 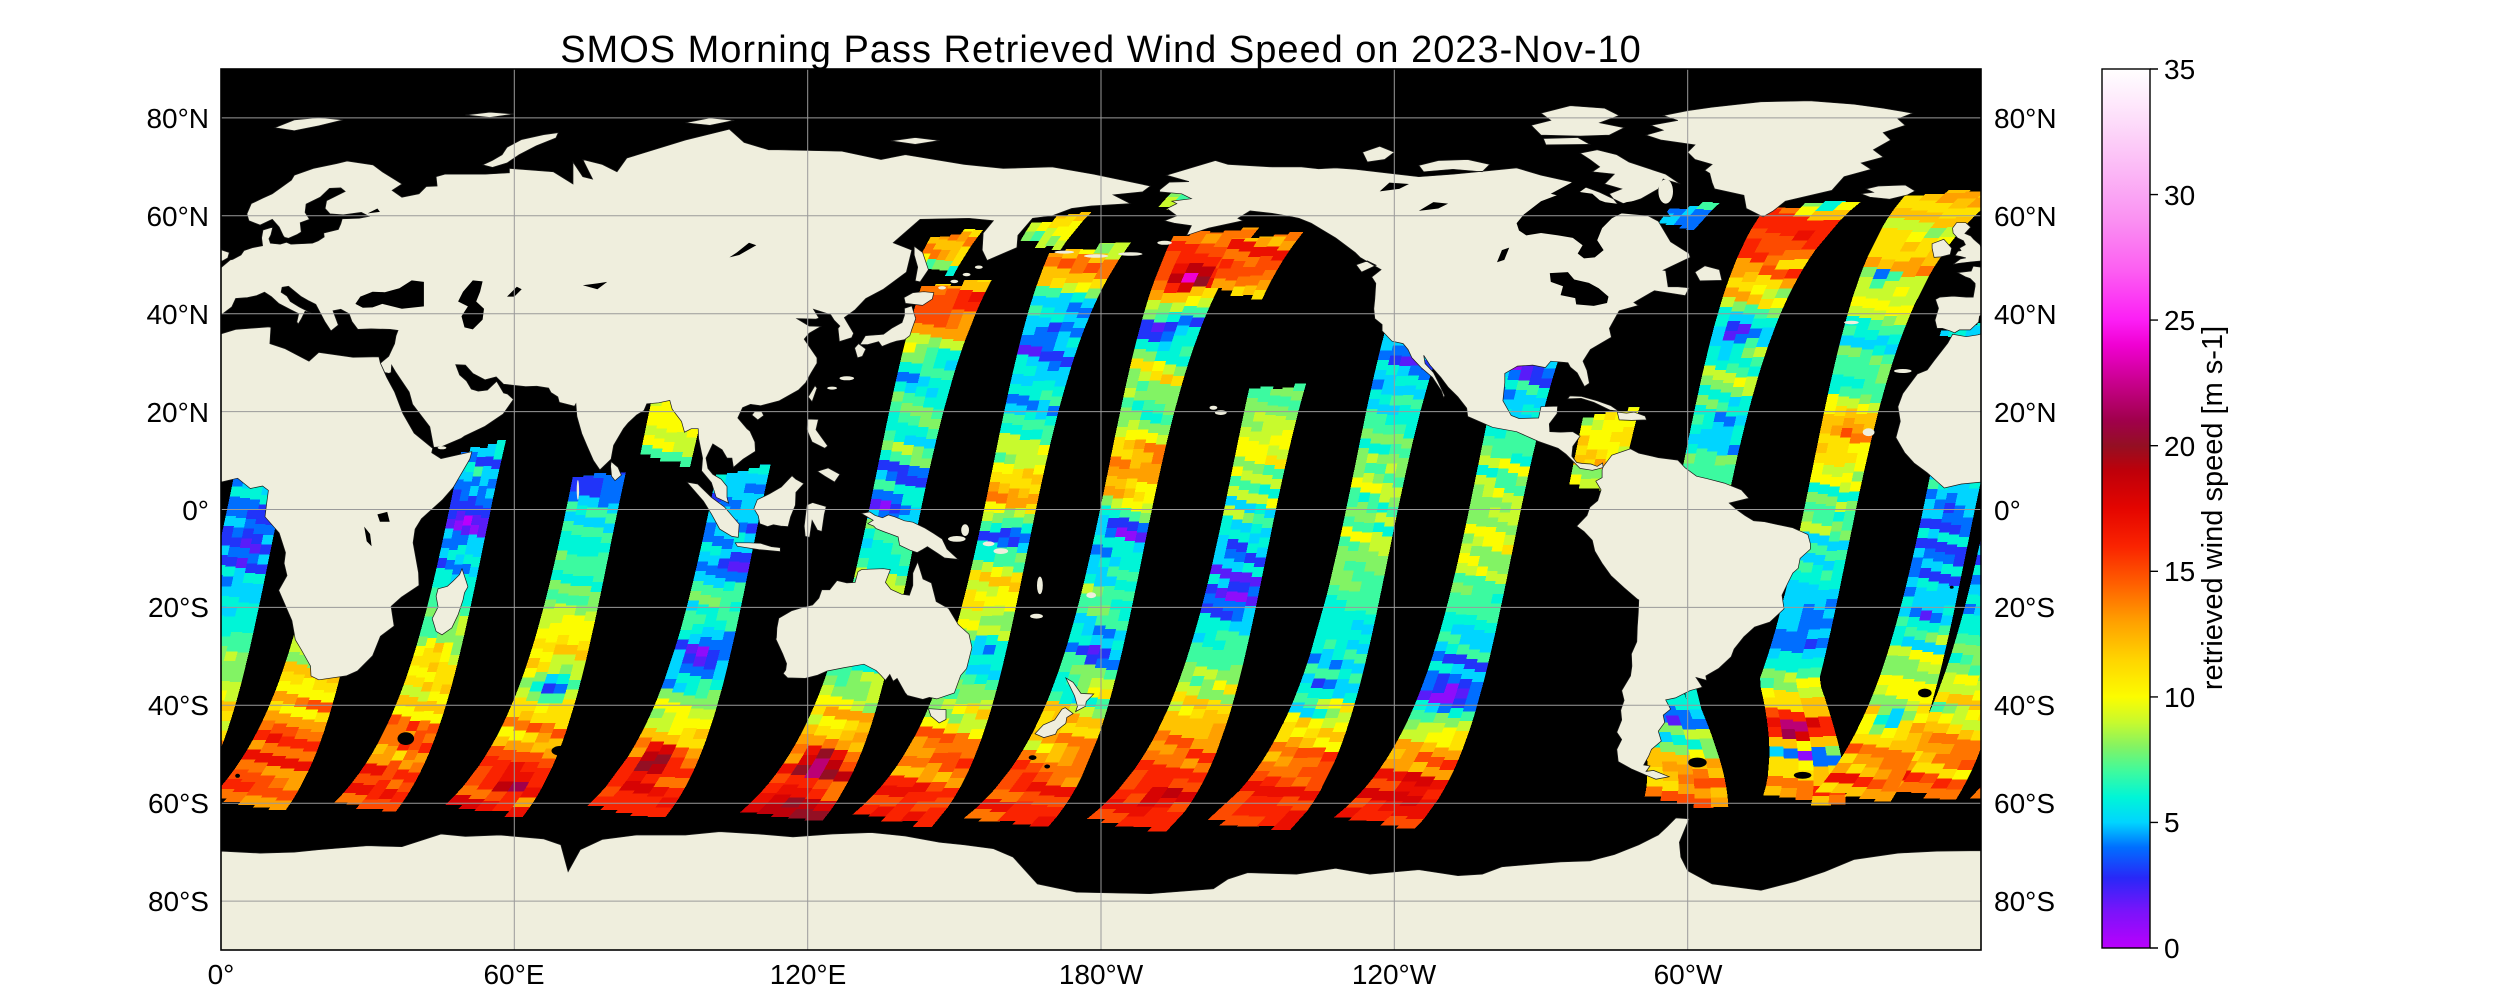 What do you see at coordinates (2179, 571) in the screenshot?
I see `svg-text: 15` at bounding box center [2179, 571].